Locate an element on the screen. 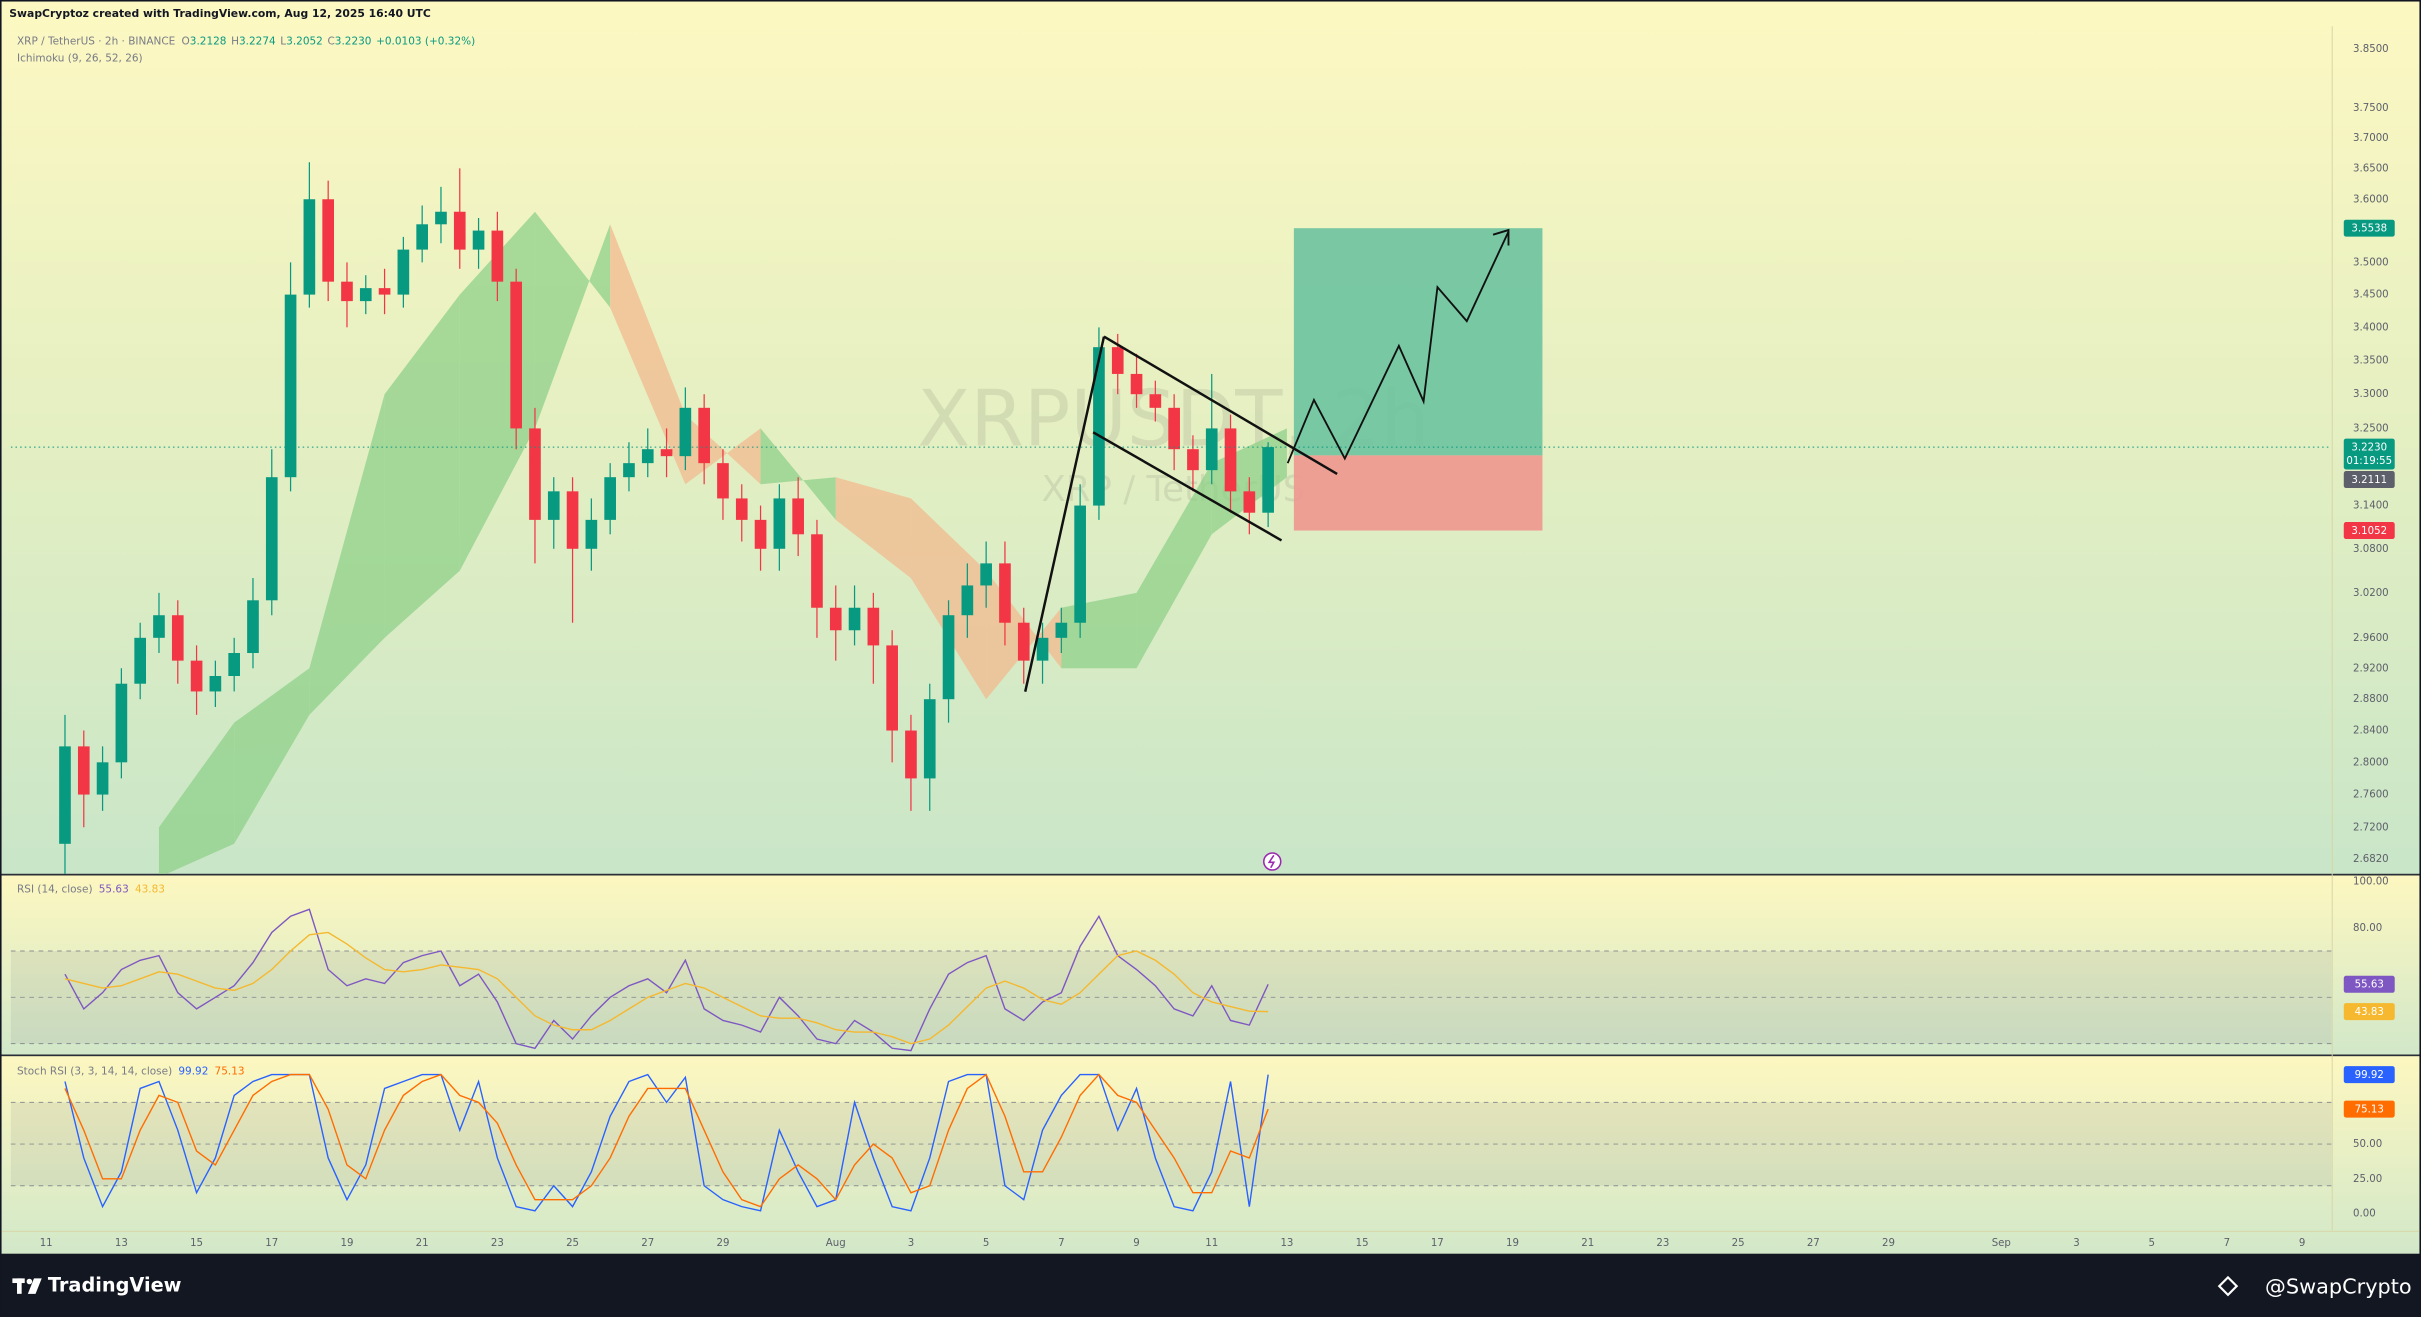 This screenshot has width=2421, height=1317. icon-bolt is located at coordinates (1271, 861).